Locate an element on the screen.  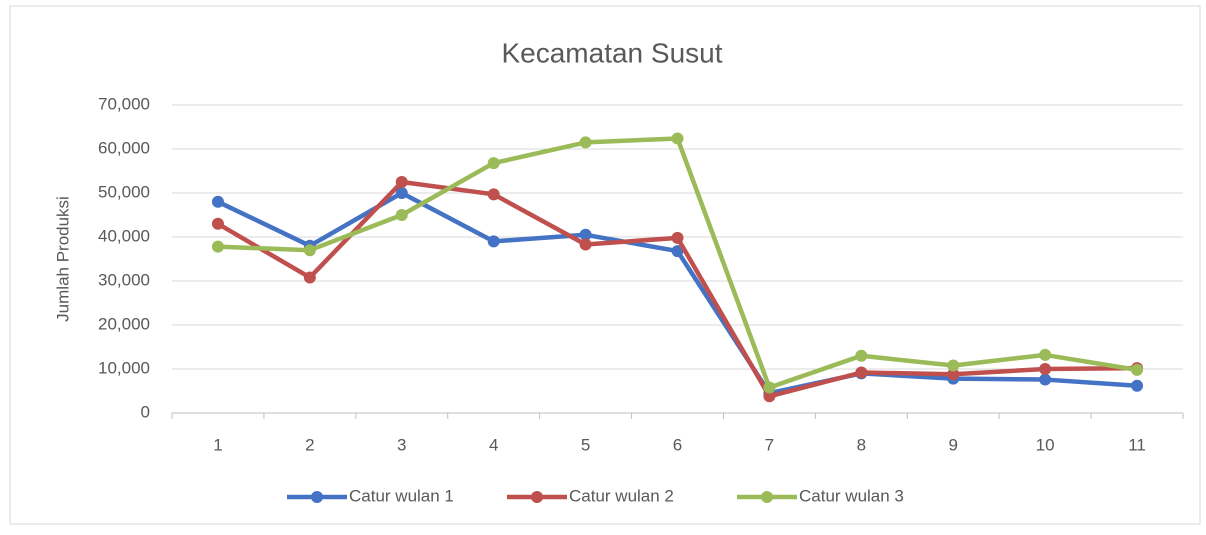
x-tick-label: 4 is located at coordinates (493, 444).